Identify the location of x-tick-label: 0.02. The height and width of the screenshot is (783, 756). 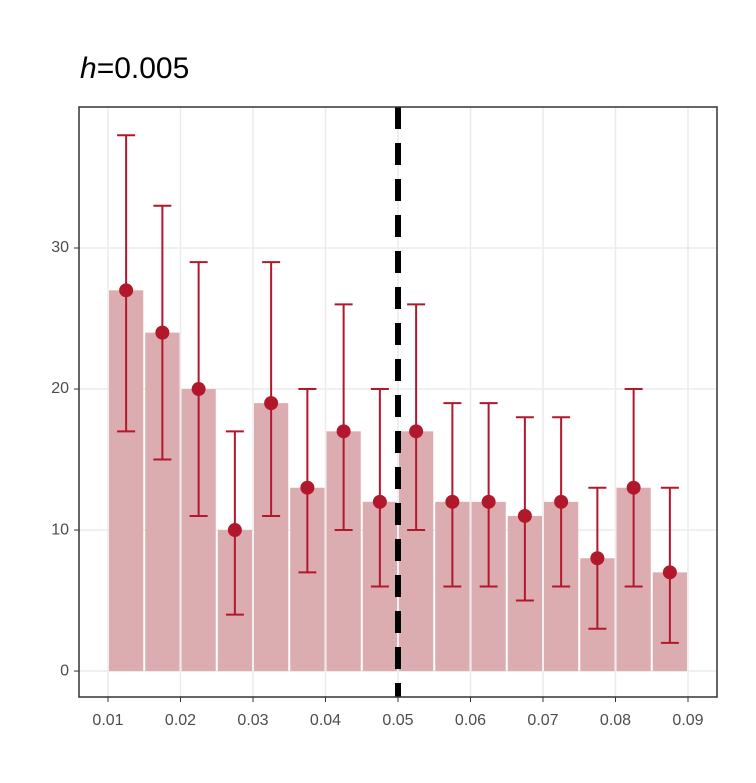
(180, 720).